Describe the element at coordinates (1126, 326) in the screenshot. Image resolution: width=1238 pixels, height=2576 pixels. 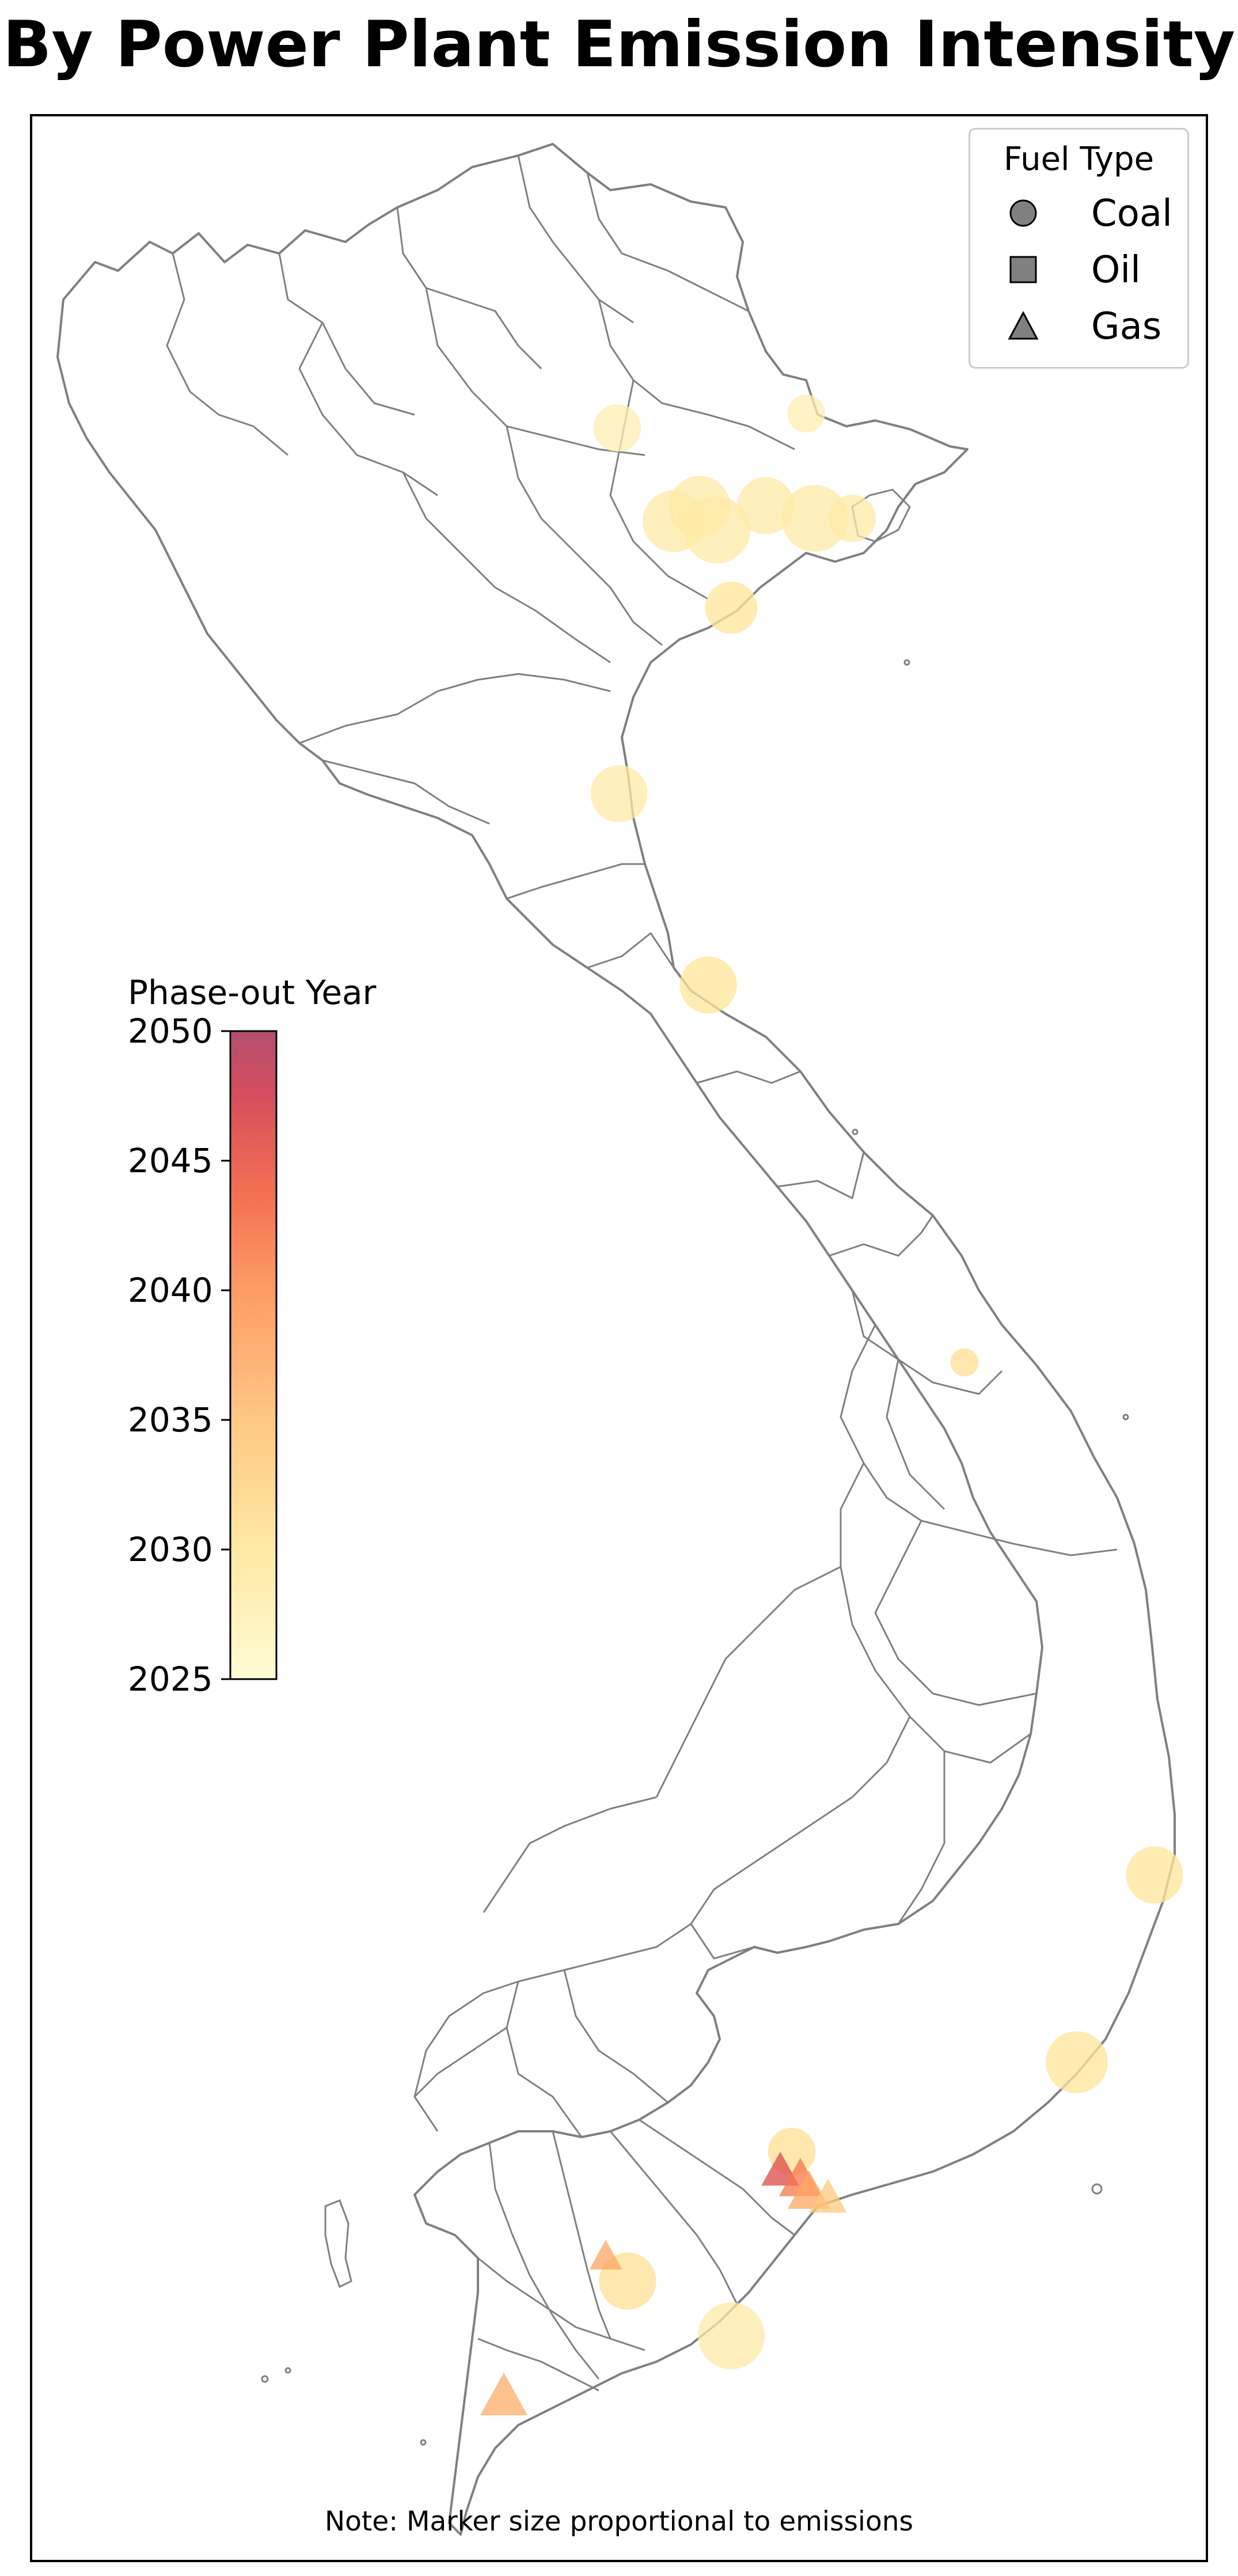
I see `legend-label: Gas` at that location.